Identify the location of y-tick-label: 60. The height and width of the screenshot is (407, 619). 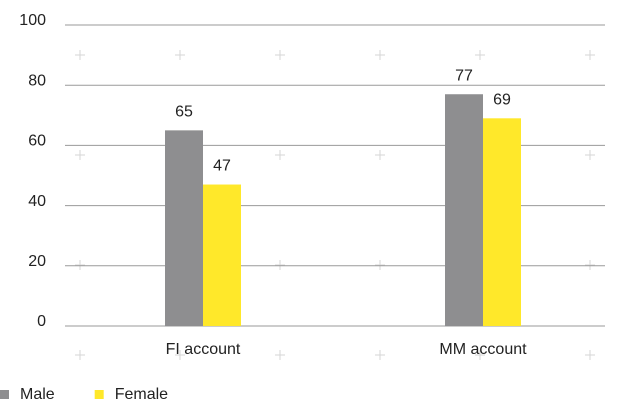
(37, 141).